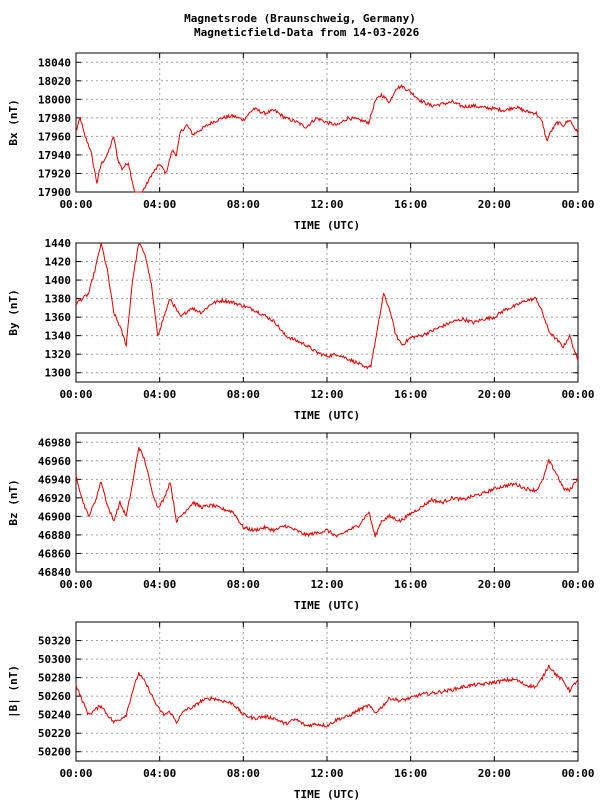  I want to click on panel-1-y-axis-label: Bx (nT), so click(13, 122).